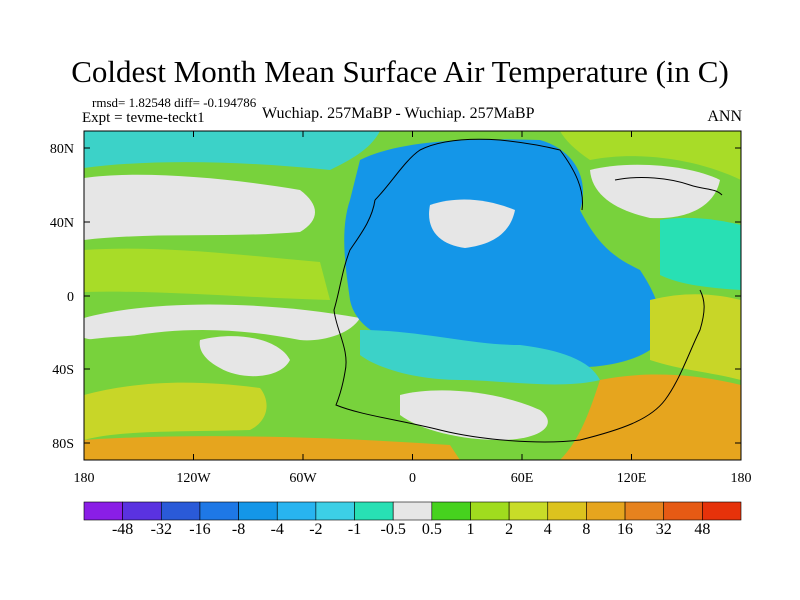  Describe the element at coordinates (432, 529) in the screenshot. I see `colorbar-label: 0.5` at that location.